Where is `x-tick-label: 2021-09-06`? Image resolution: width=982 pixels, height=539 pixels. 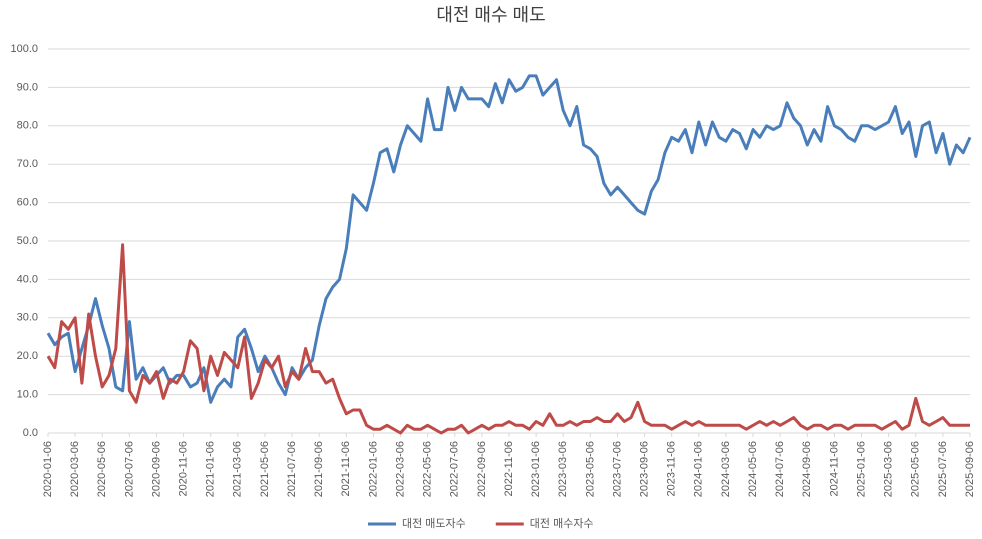 x-tick-label: 2021-09-06 is located at coordinates (319, 469).